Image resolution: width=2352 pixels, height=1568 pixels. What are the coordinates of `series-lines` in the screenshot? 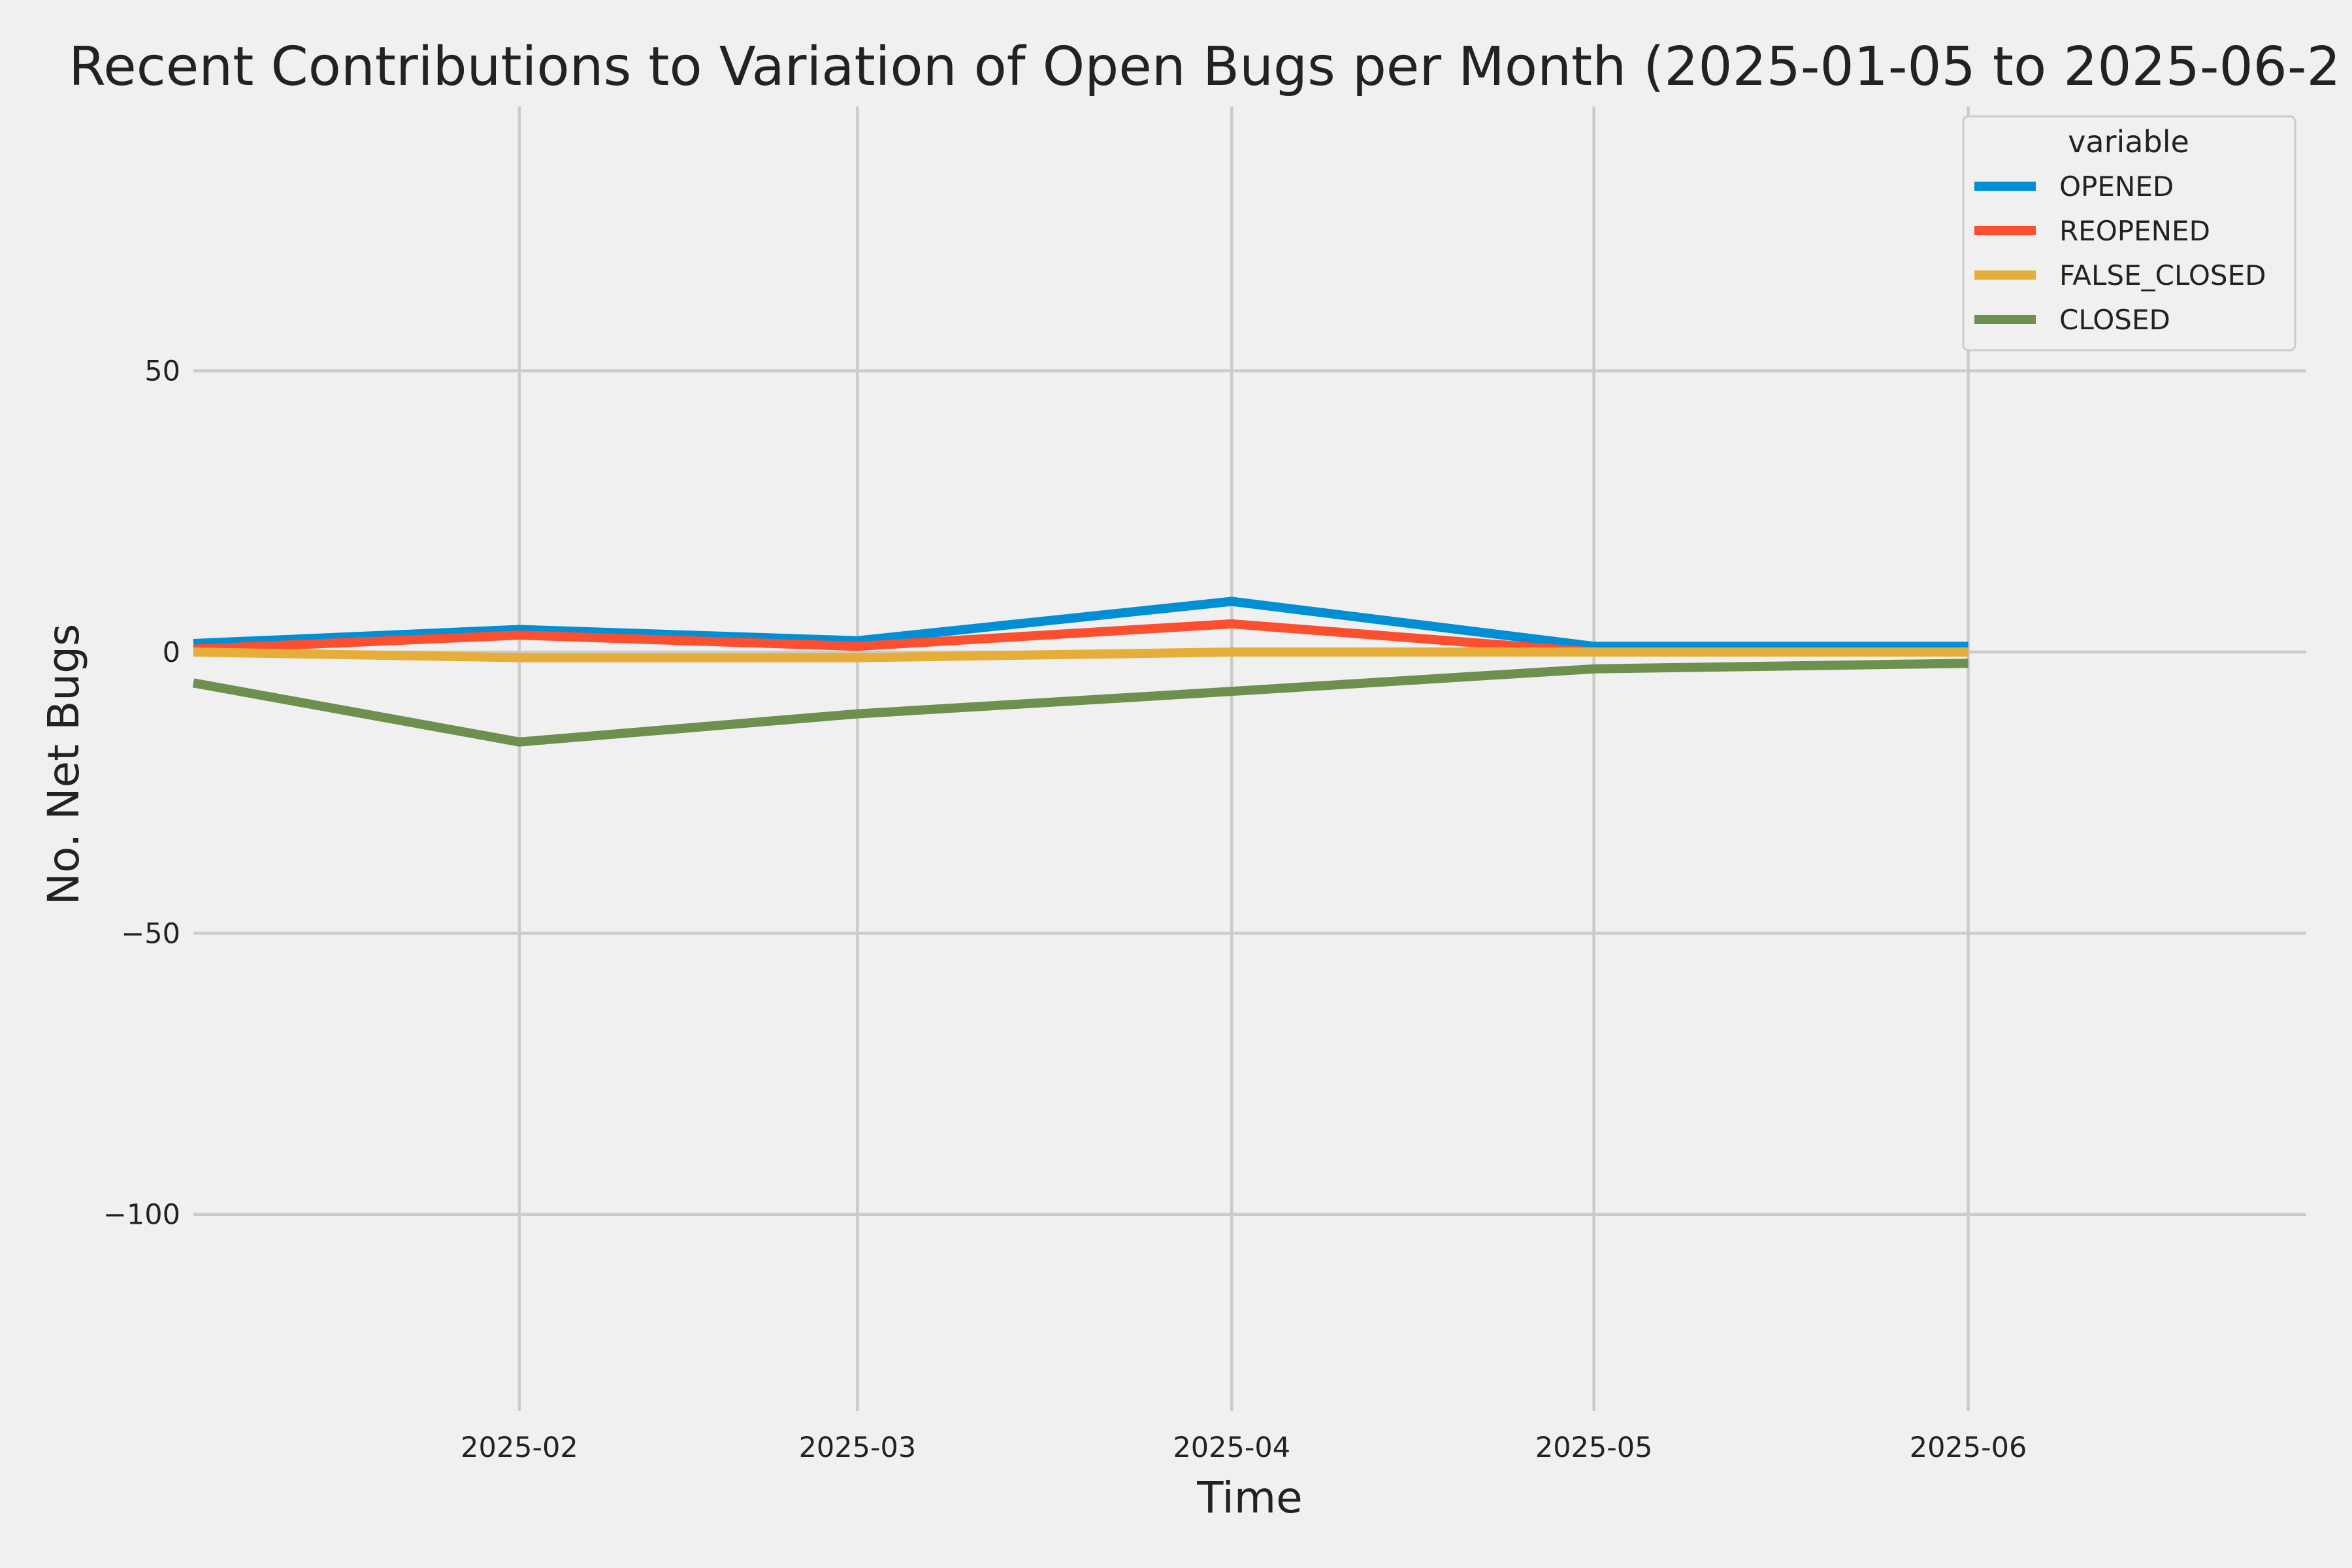 It's located at (1080, 671).